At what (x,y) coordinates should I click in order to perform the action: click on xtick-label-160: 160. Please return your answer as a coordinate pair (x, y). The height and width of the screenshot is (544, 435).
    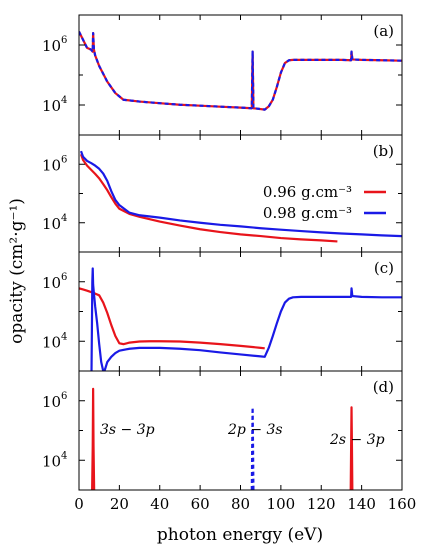
    Looking at the image, I should click on (402, 504).